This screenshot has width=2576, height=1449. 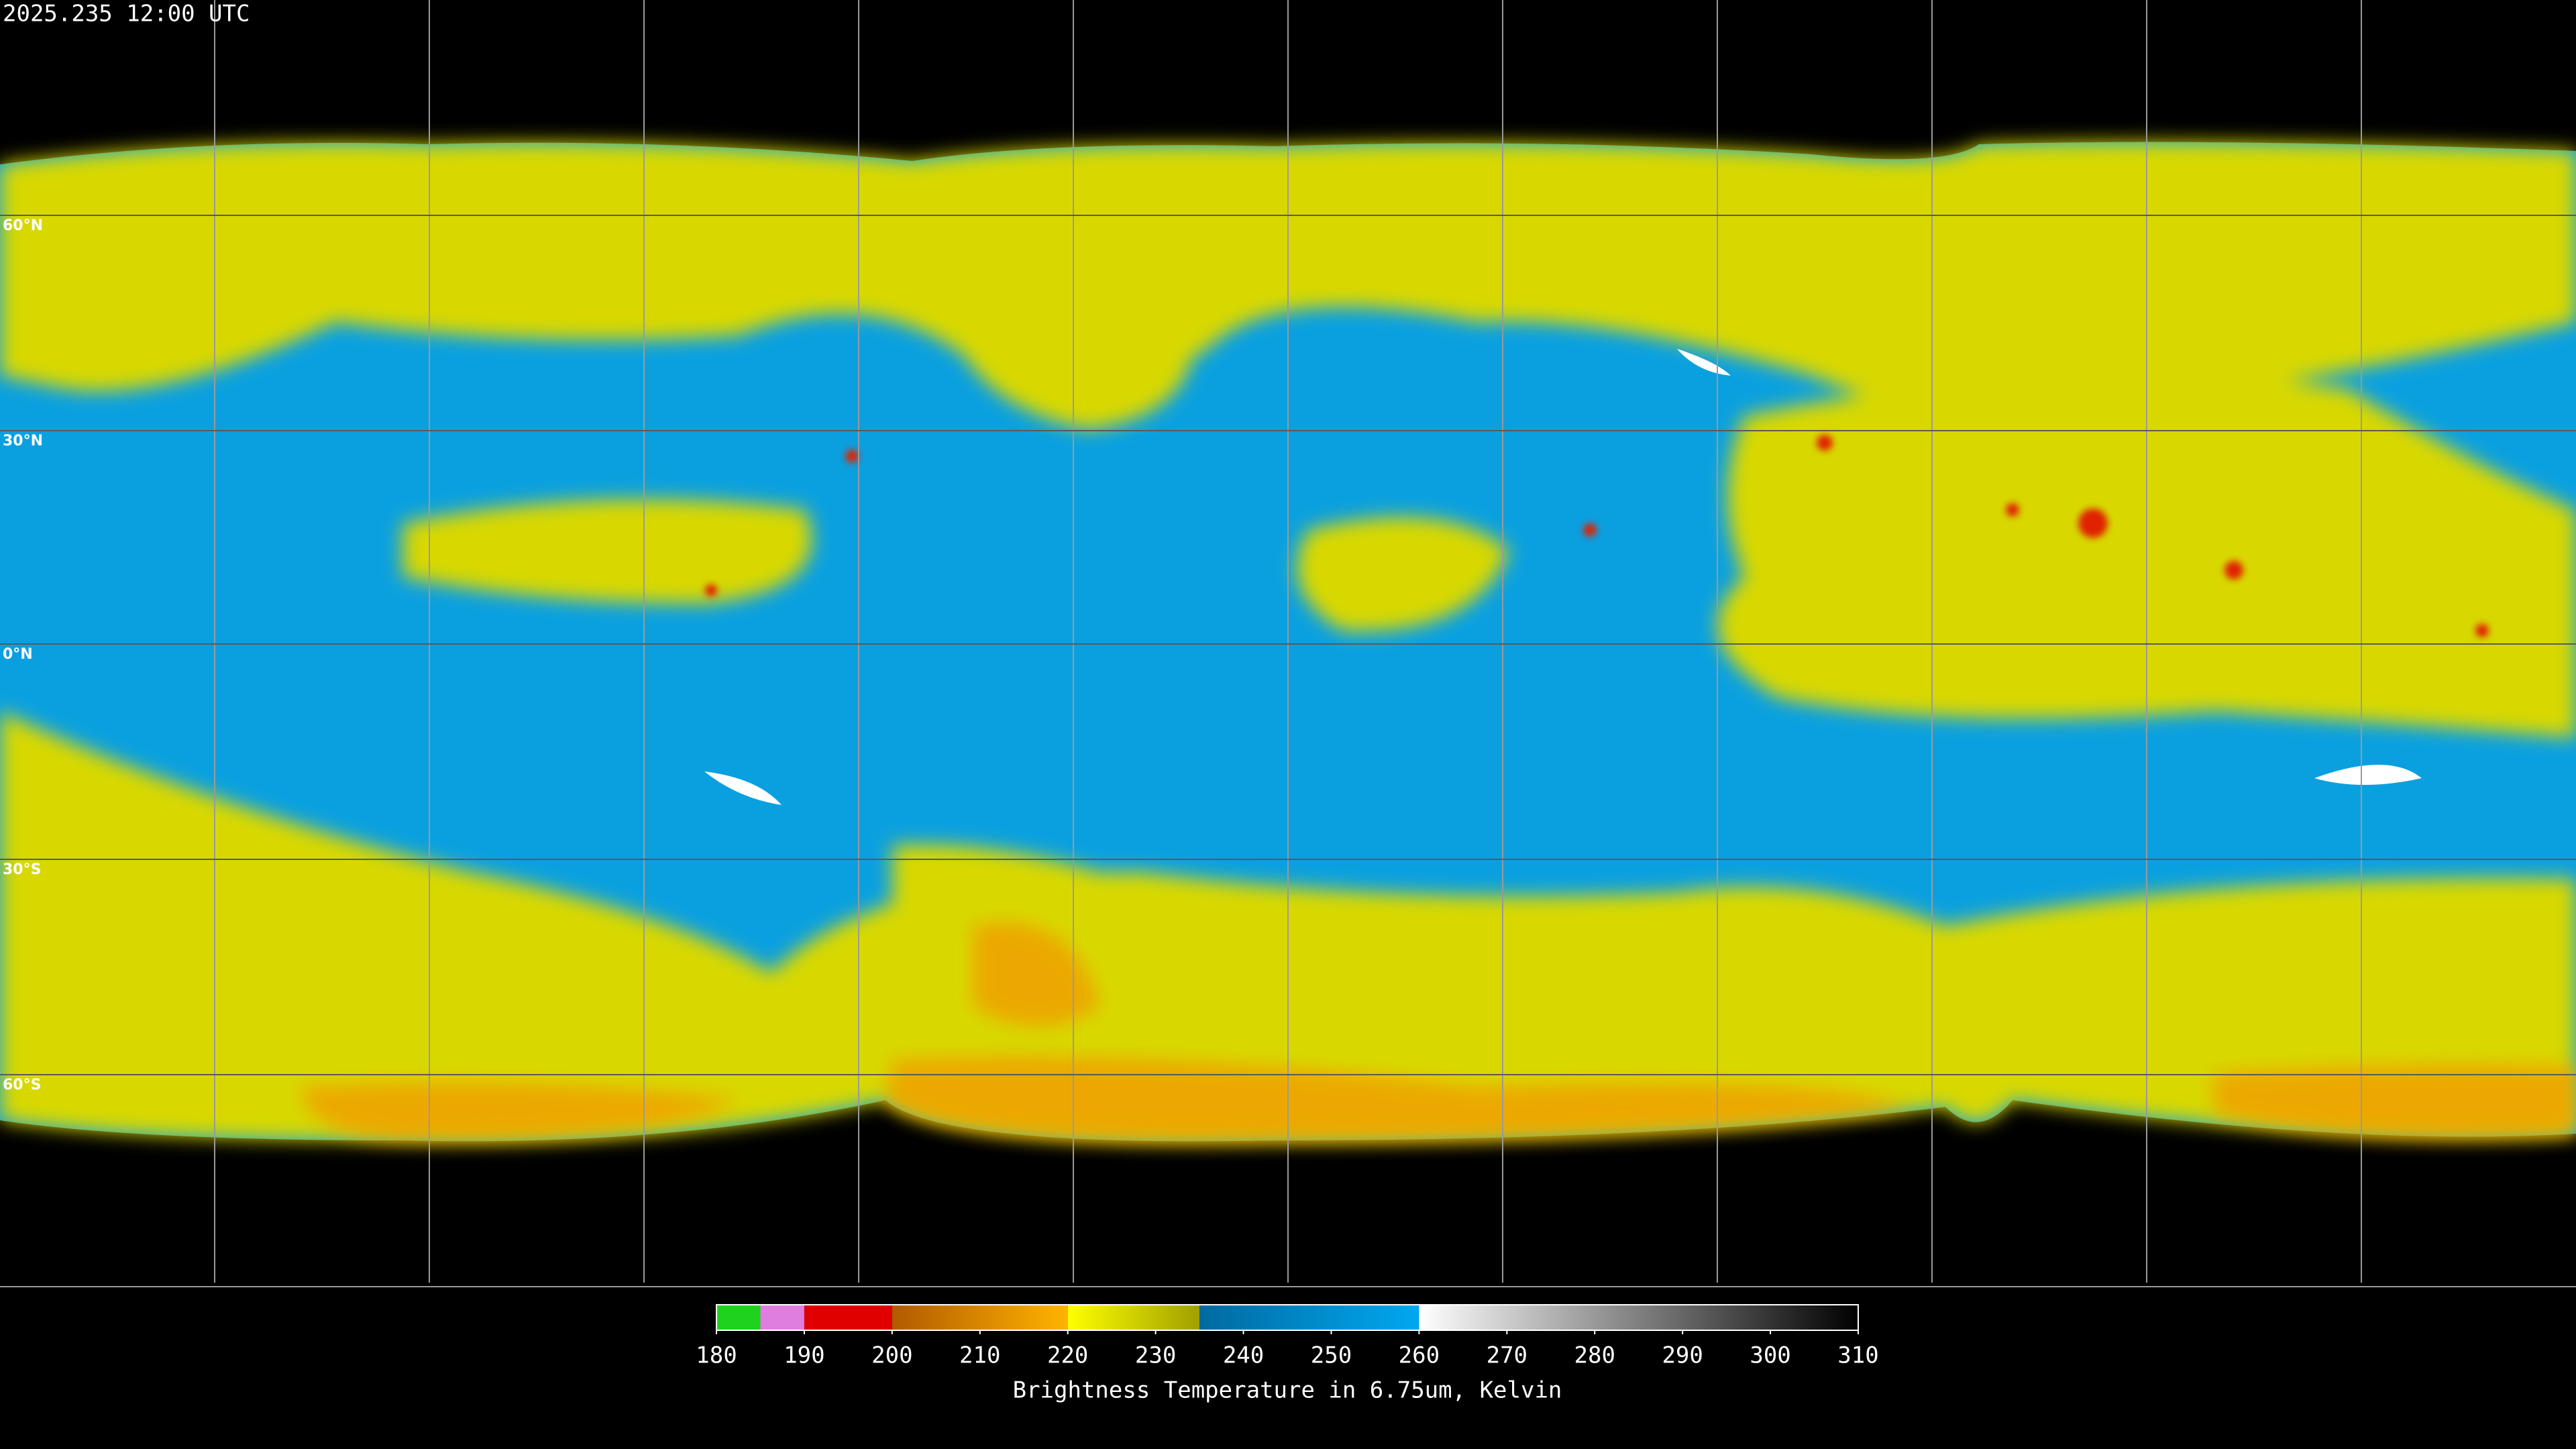 What do you see at coordinates (1507, 1355) in the screenshot?
I see `colorbar-tick-label: 270` at bounding box center [1507, 1355].